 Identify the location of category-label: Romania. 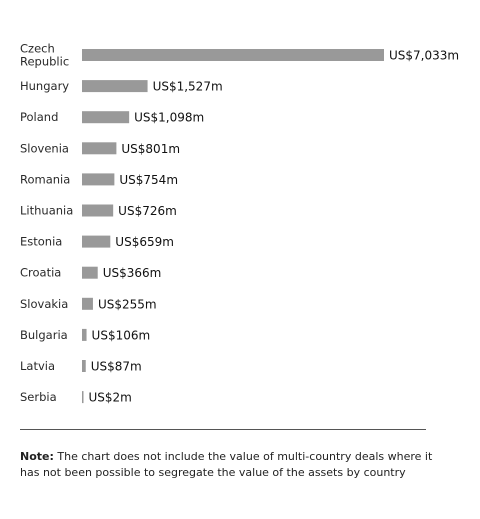
(45, 179).